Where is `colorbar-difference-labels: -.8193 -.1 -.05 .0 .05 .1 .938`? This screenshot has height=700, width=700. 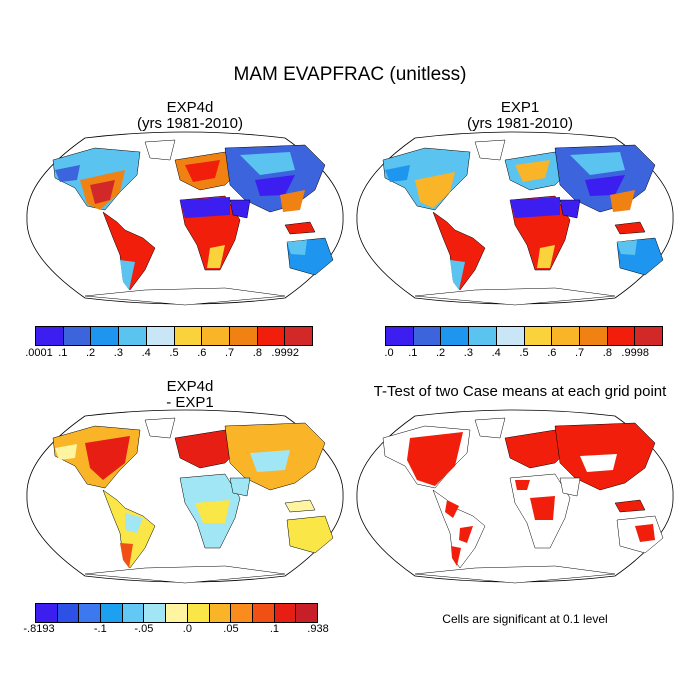 colorbar-difference-labels: -.8193 -.1 -.05 .0 .05 .1 .938 is located at coordinates (175, 630).